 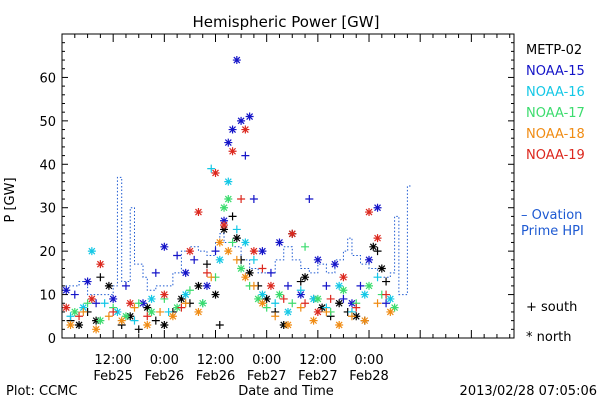 What do you see at coordinates (552, 231) in the screenshot?
I see `ovation-legend-label: Prime HPI` at bounding box center [552, 231].